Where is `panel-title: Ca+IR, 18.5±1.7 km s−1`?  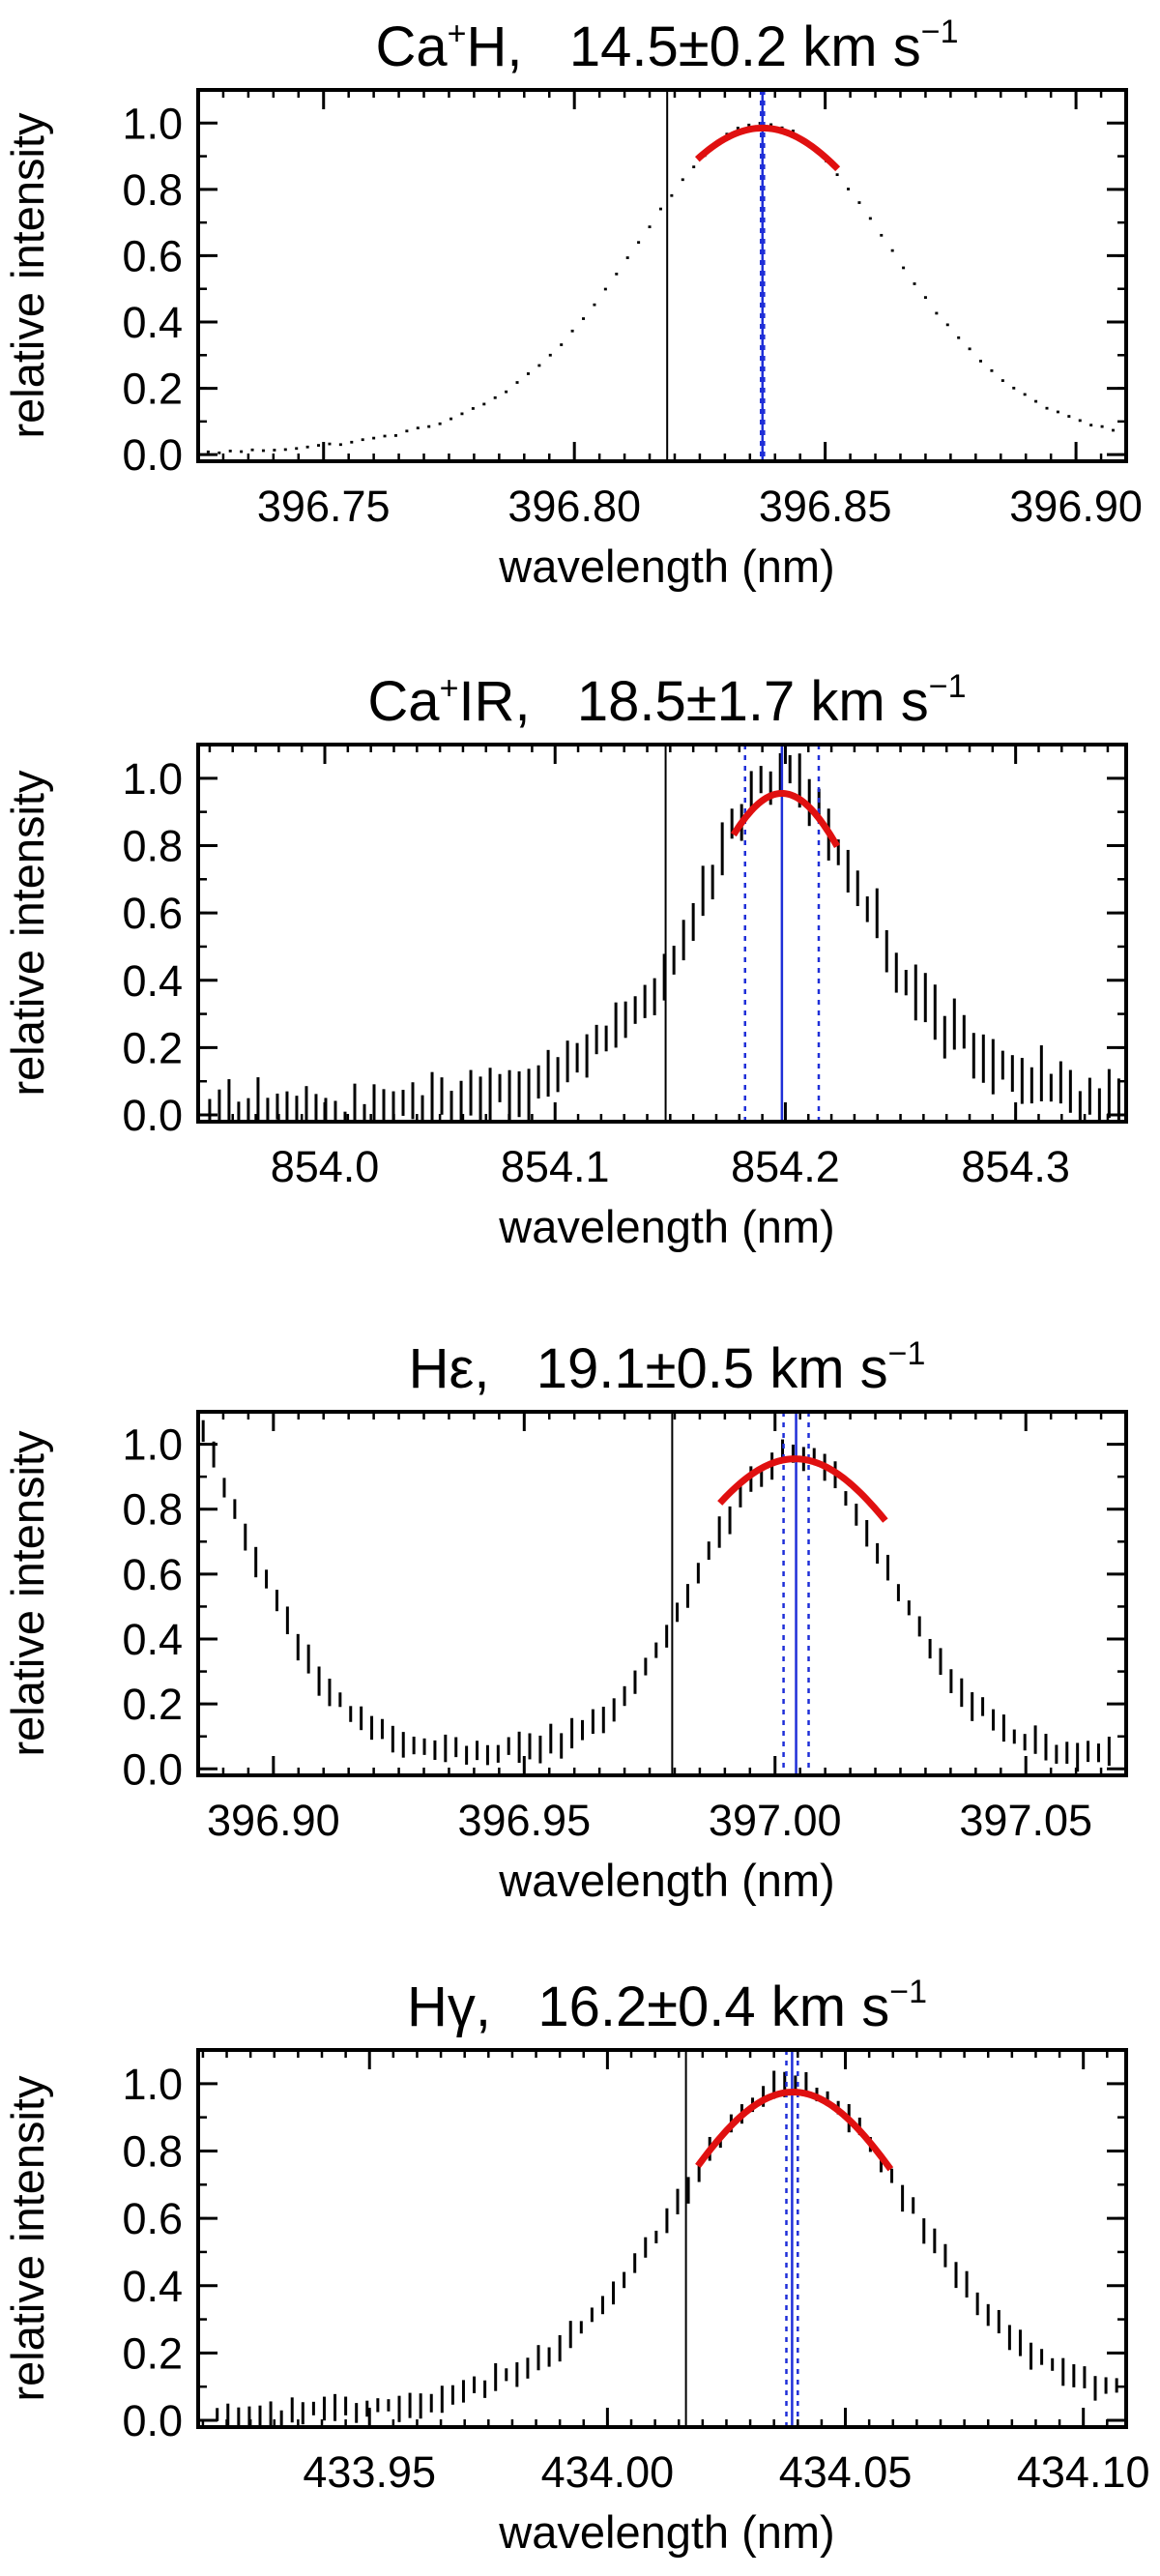
panel-title: Ca+IR, 18.5±1.7 km s−1 is located at coordinates (666, 700).